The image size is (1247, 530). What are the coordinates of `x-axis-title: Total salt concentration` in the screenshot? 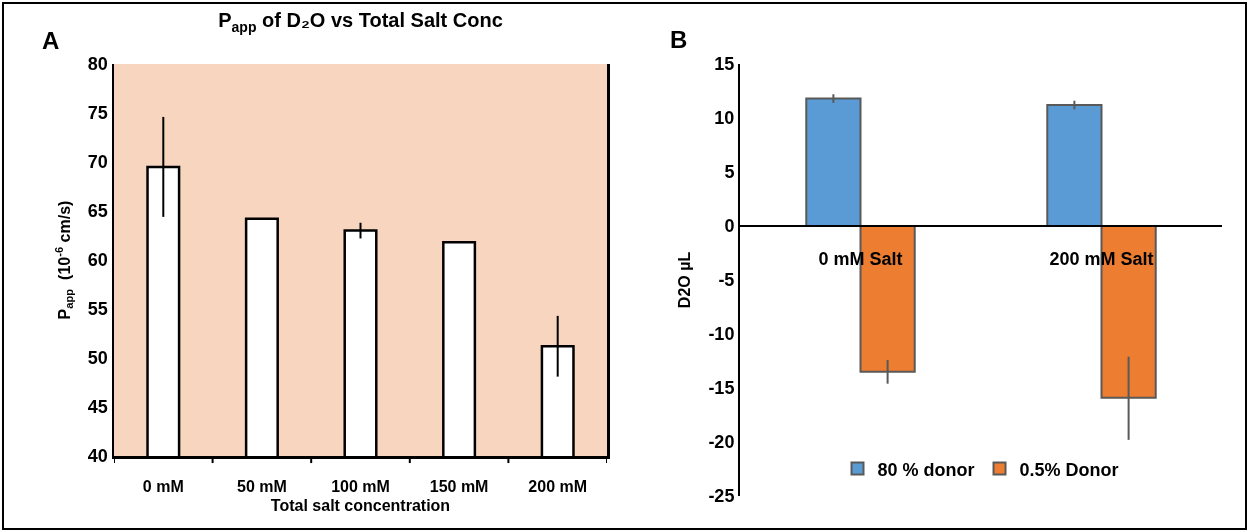 It's located at (360, 505).